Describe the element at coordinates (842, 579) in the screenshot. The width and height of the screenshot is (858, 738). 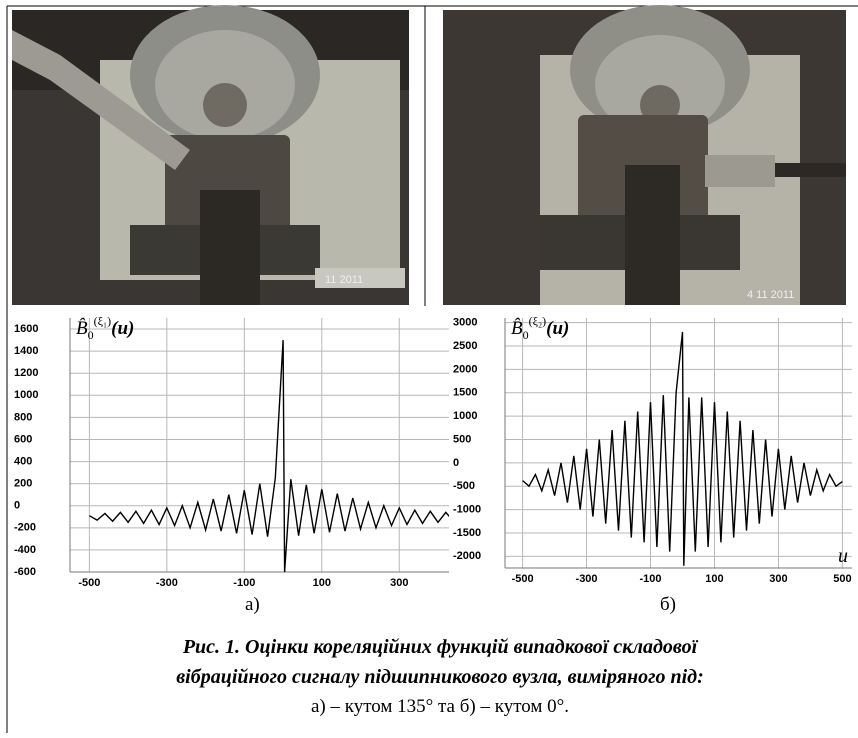
I see `x-tick-label: 500` at that location.